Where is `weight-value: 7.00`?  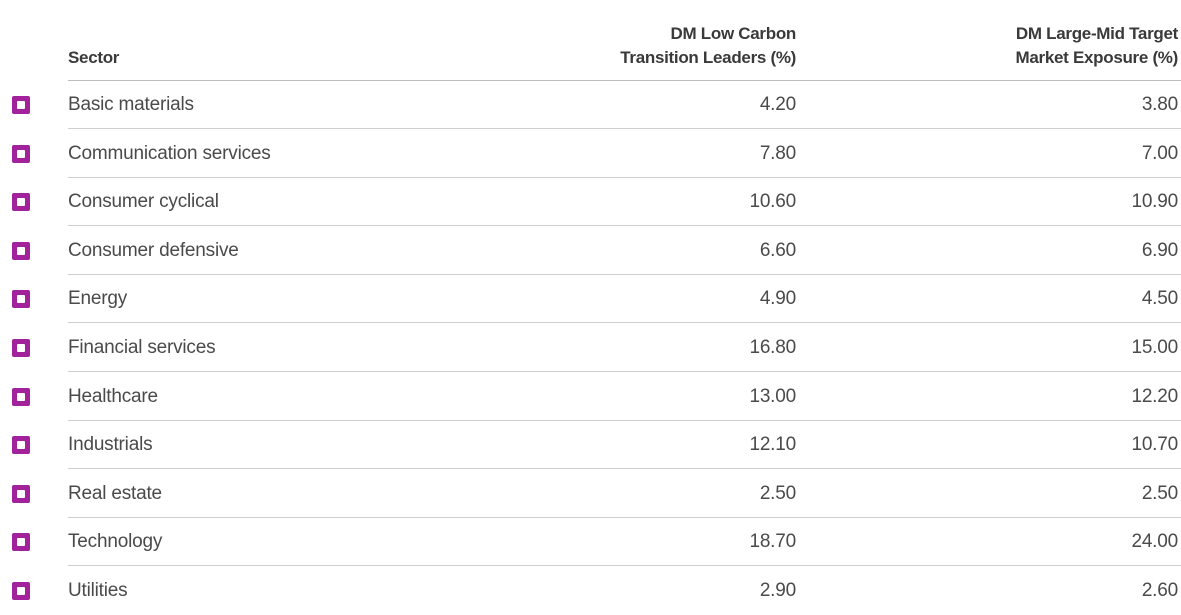
weight-value: 7.00 is located at coordinates (1159, 153).